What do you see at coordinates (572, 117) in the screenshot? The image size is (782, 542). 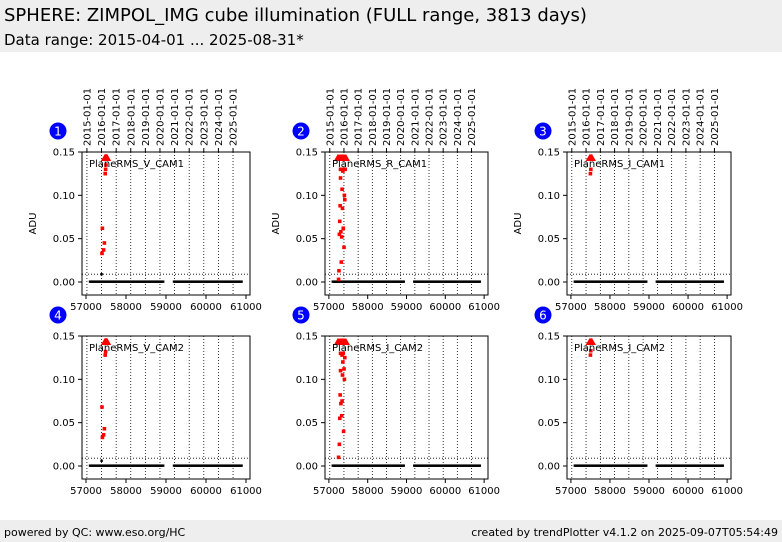 I see `top-tick-label: 2015-01-01` at bounding box center [572, 117].